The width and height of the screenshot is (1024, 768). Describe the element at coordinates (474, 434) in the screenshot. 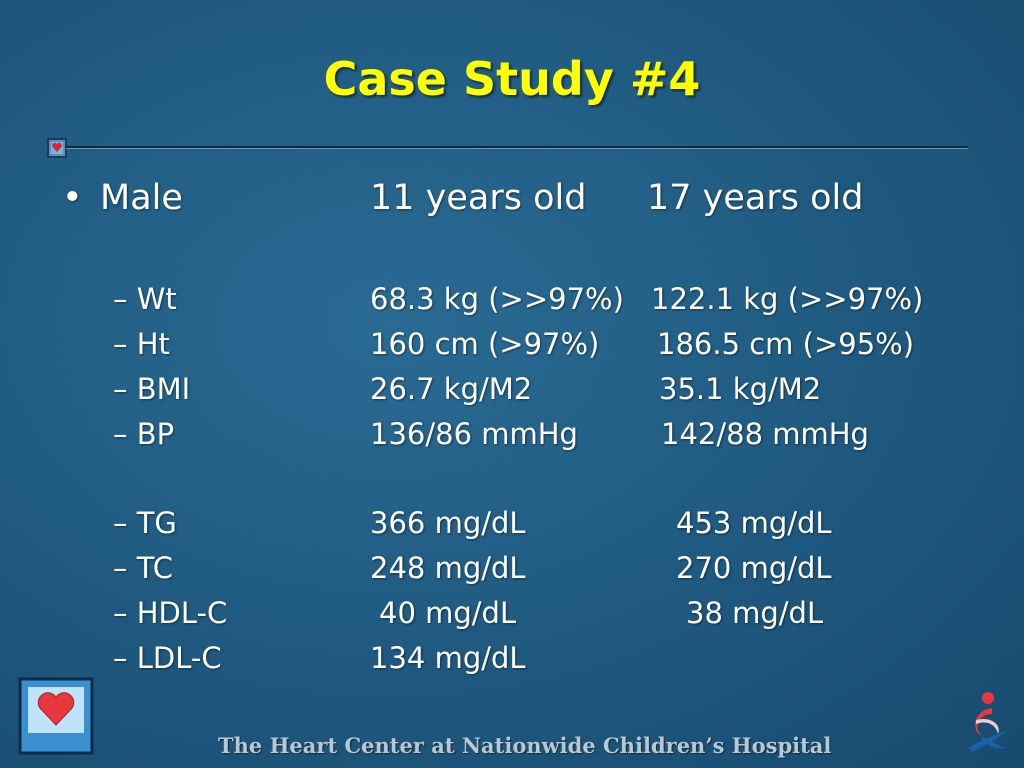

I see `row-bp-col1: 136/86 mmHg` at that location.